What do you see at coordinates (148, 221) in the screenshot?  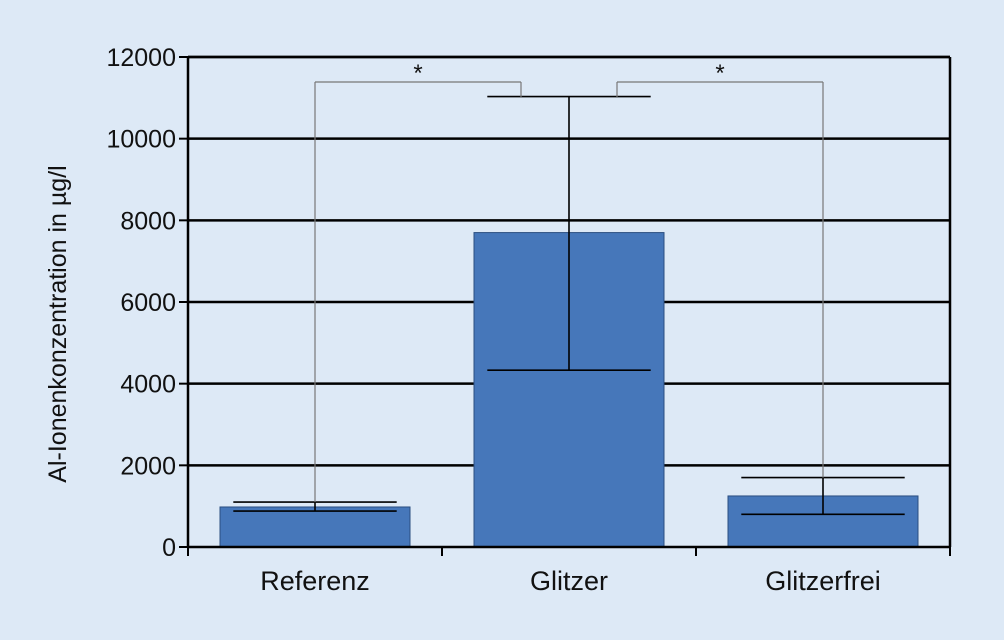 I see `y-tick-label: 8000` at bounding box center [148, 221].